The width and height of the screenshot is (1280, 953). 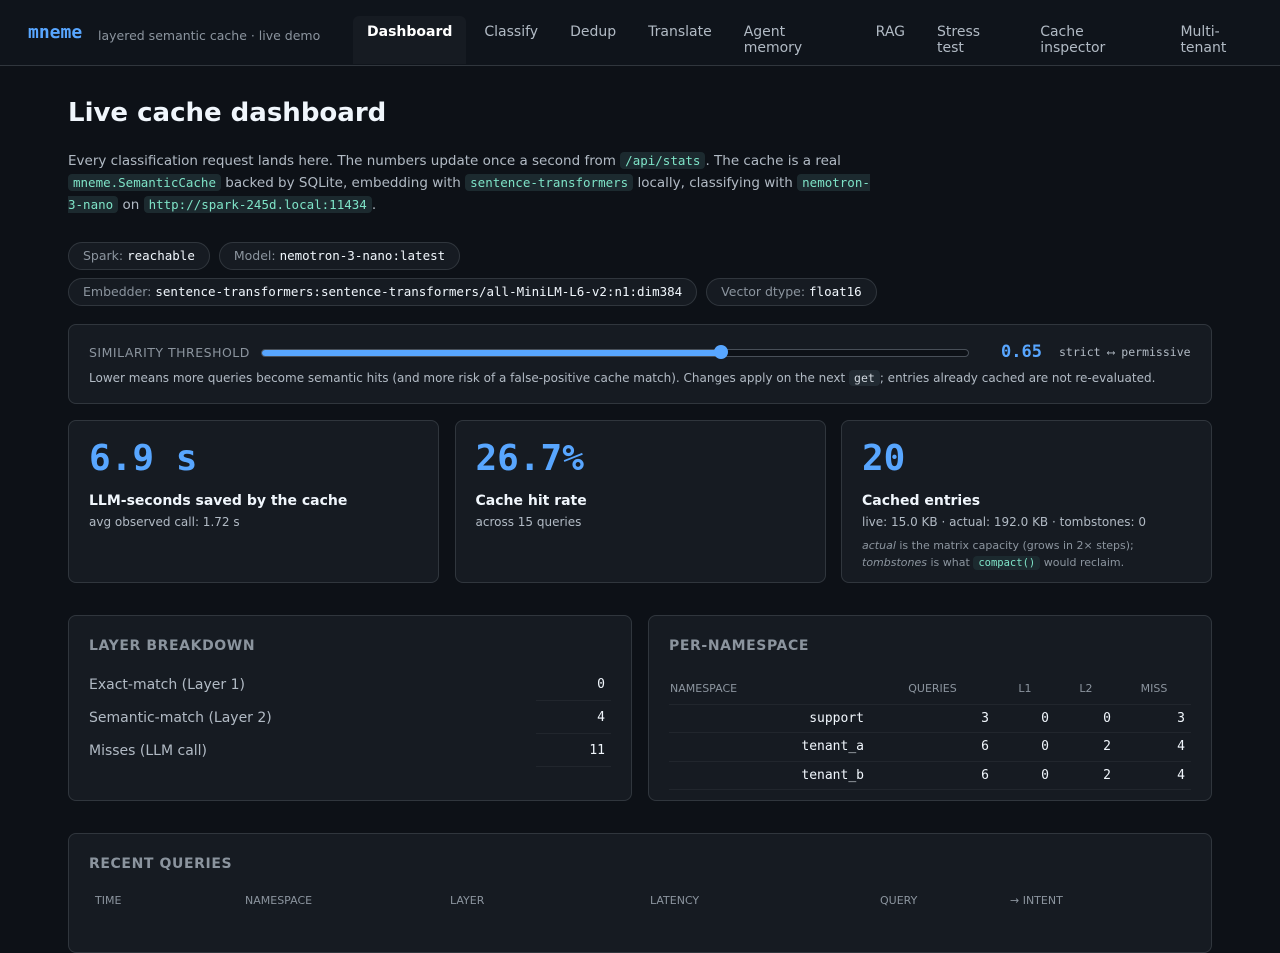 What do you see at coordinates (720, 352) in the screenshot?
I see `slider-knob` at bounding box center [720, 352].